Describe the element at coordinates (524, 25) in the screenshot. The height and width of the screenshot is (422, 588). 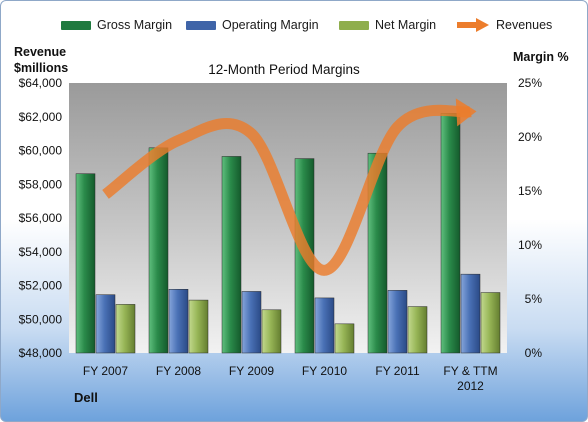
I see `legend-label: Revenues` at that location.